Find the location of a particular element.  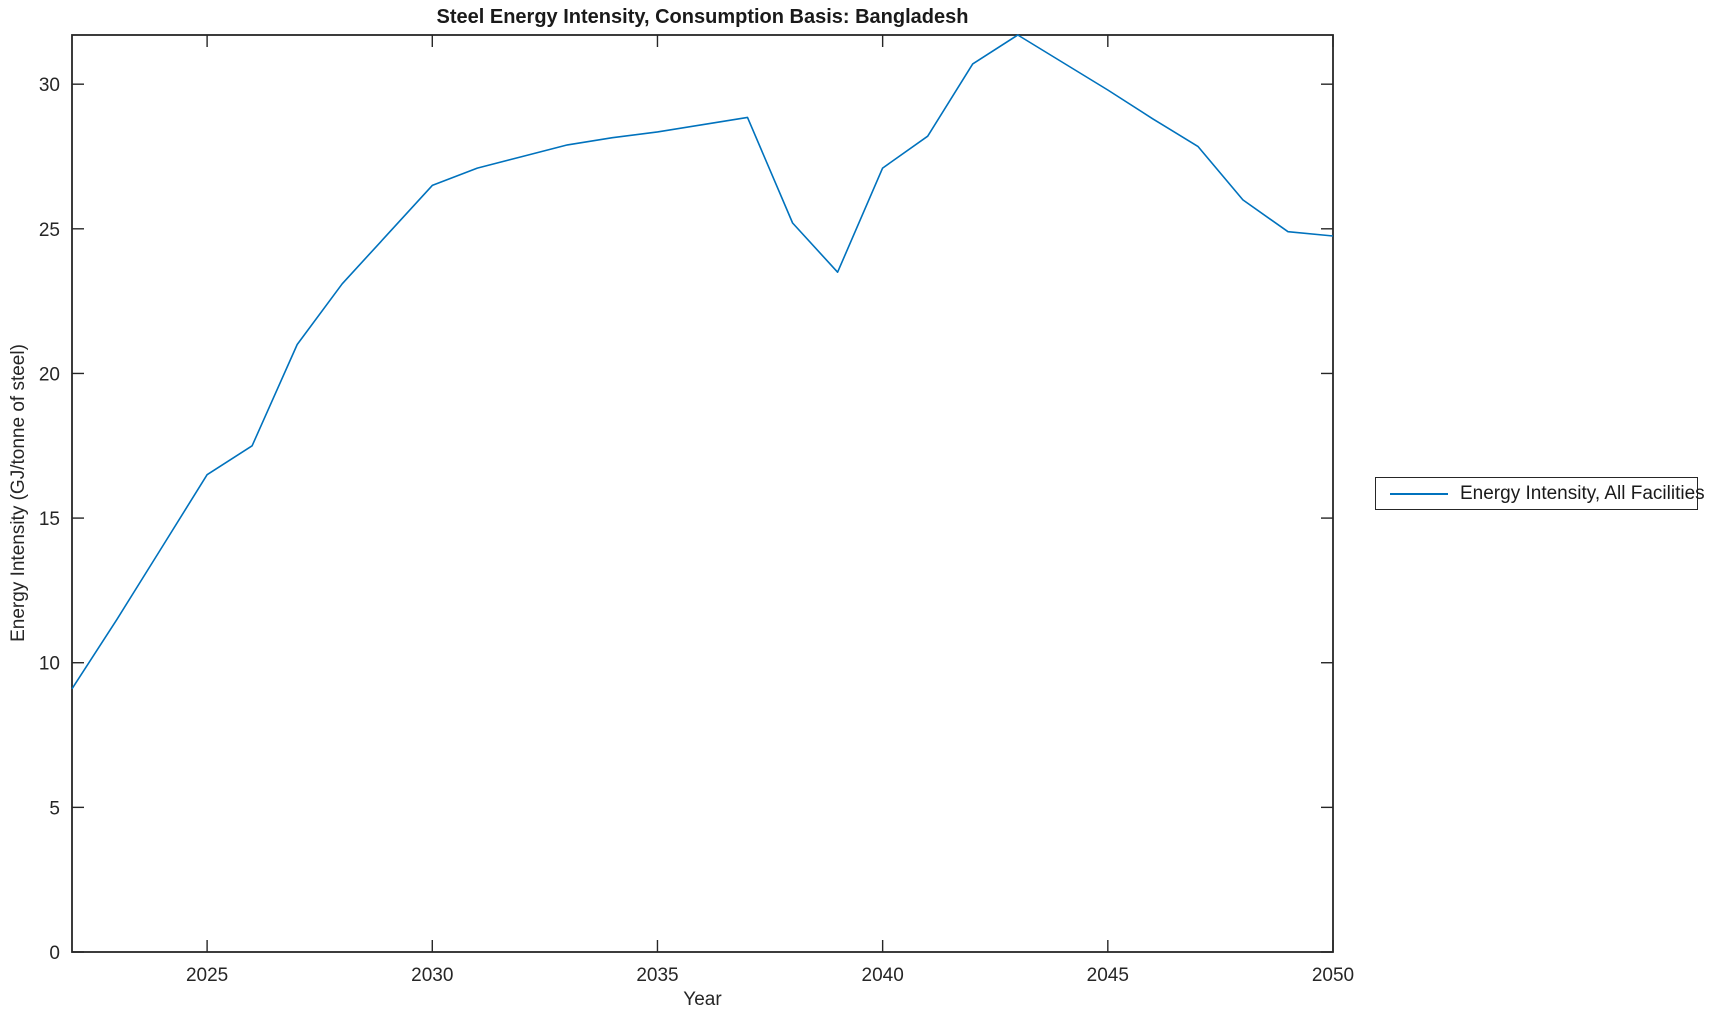

x-tick-label: 2025 is located at coordinates (207, 975).